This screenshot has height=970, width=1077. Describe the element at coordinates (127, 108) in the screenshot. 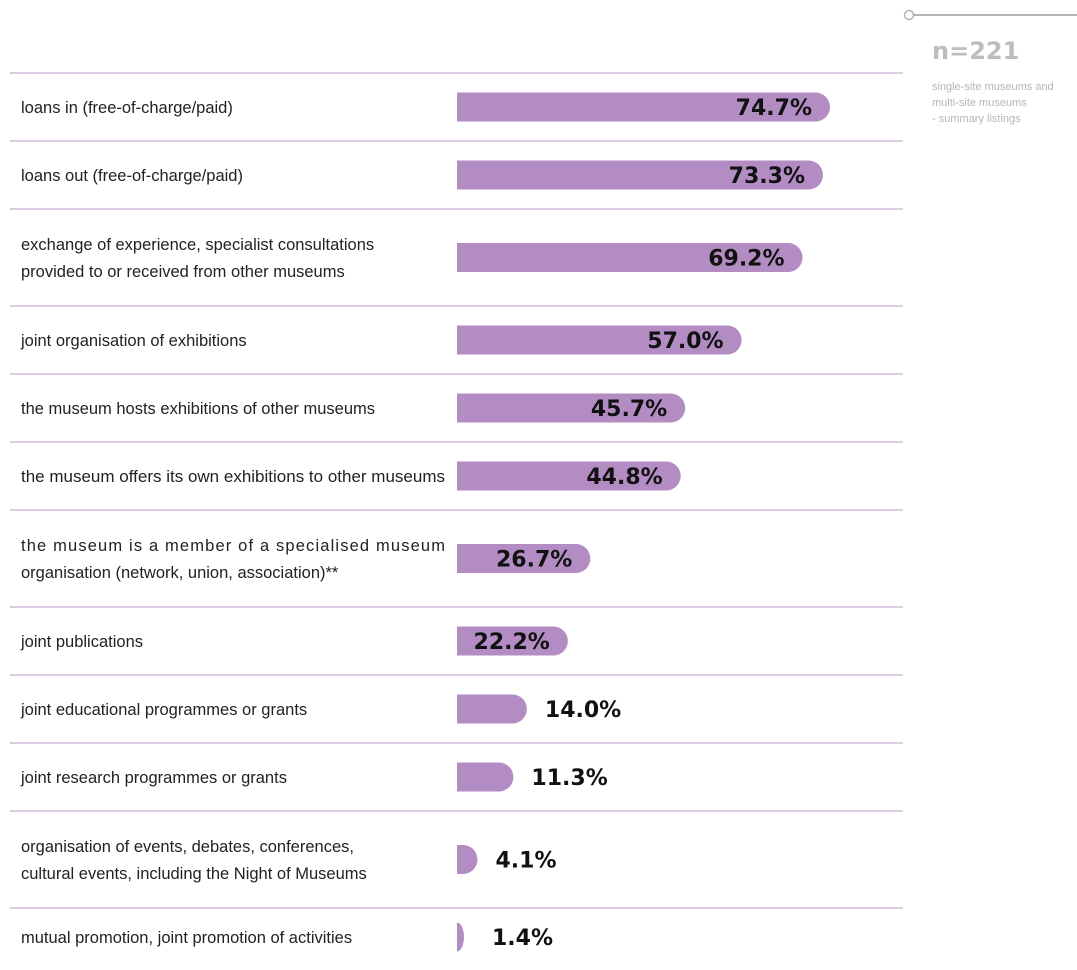

I see `category-label: loans in (free-of-charge/paid)` at that location.